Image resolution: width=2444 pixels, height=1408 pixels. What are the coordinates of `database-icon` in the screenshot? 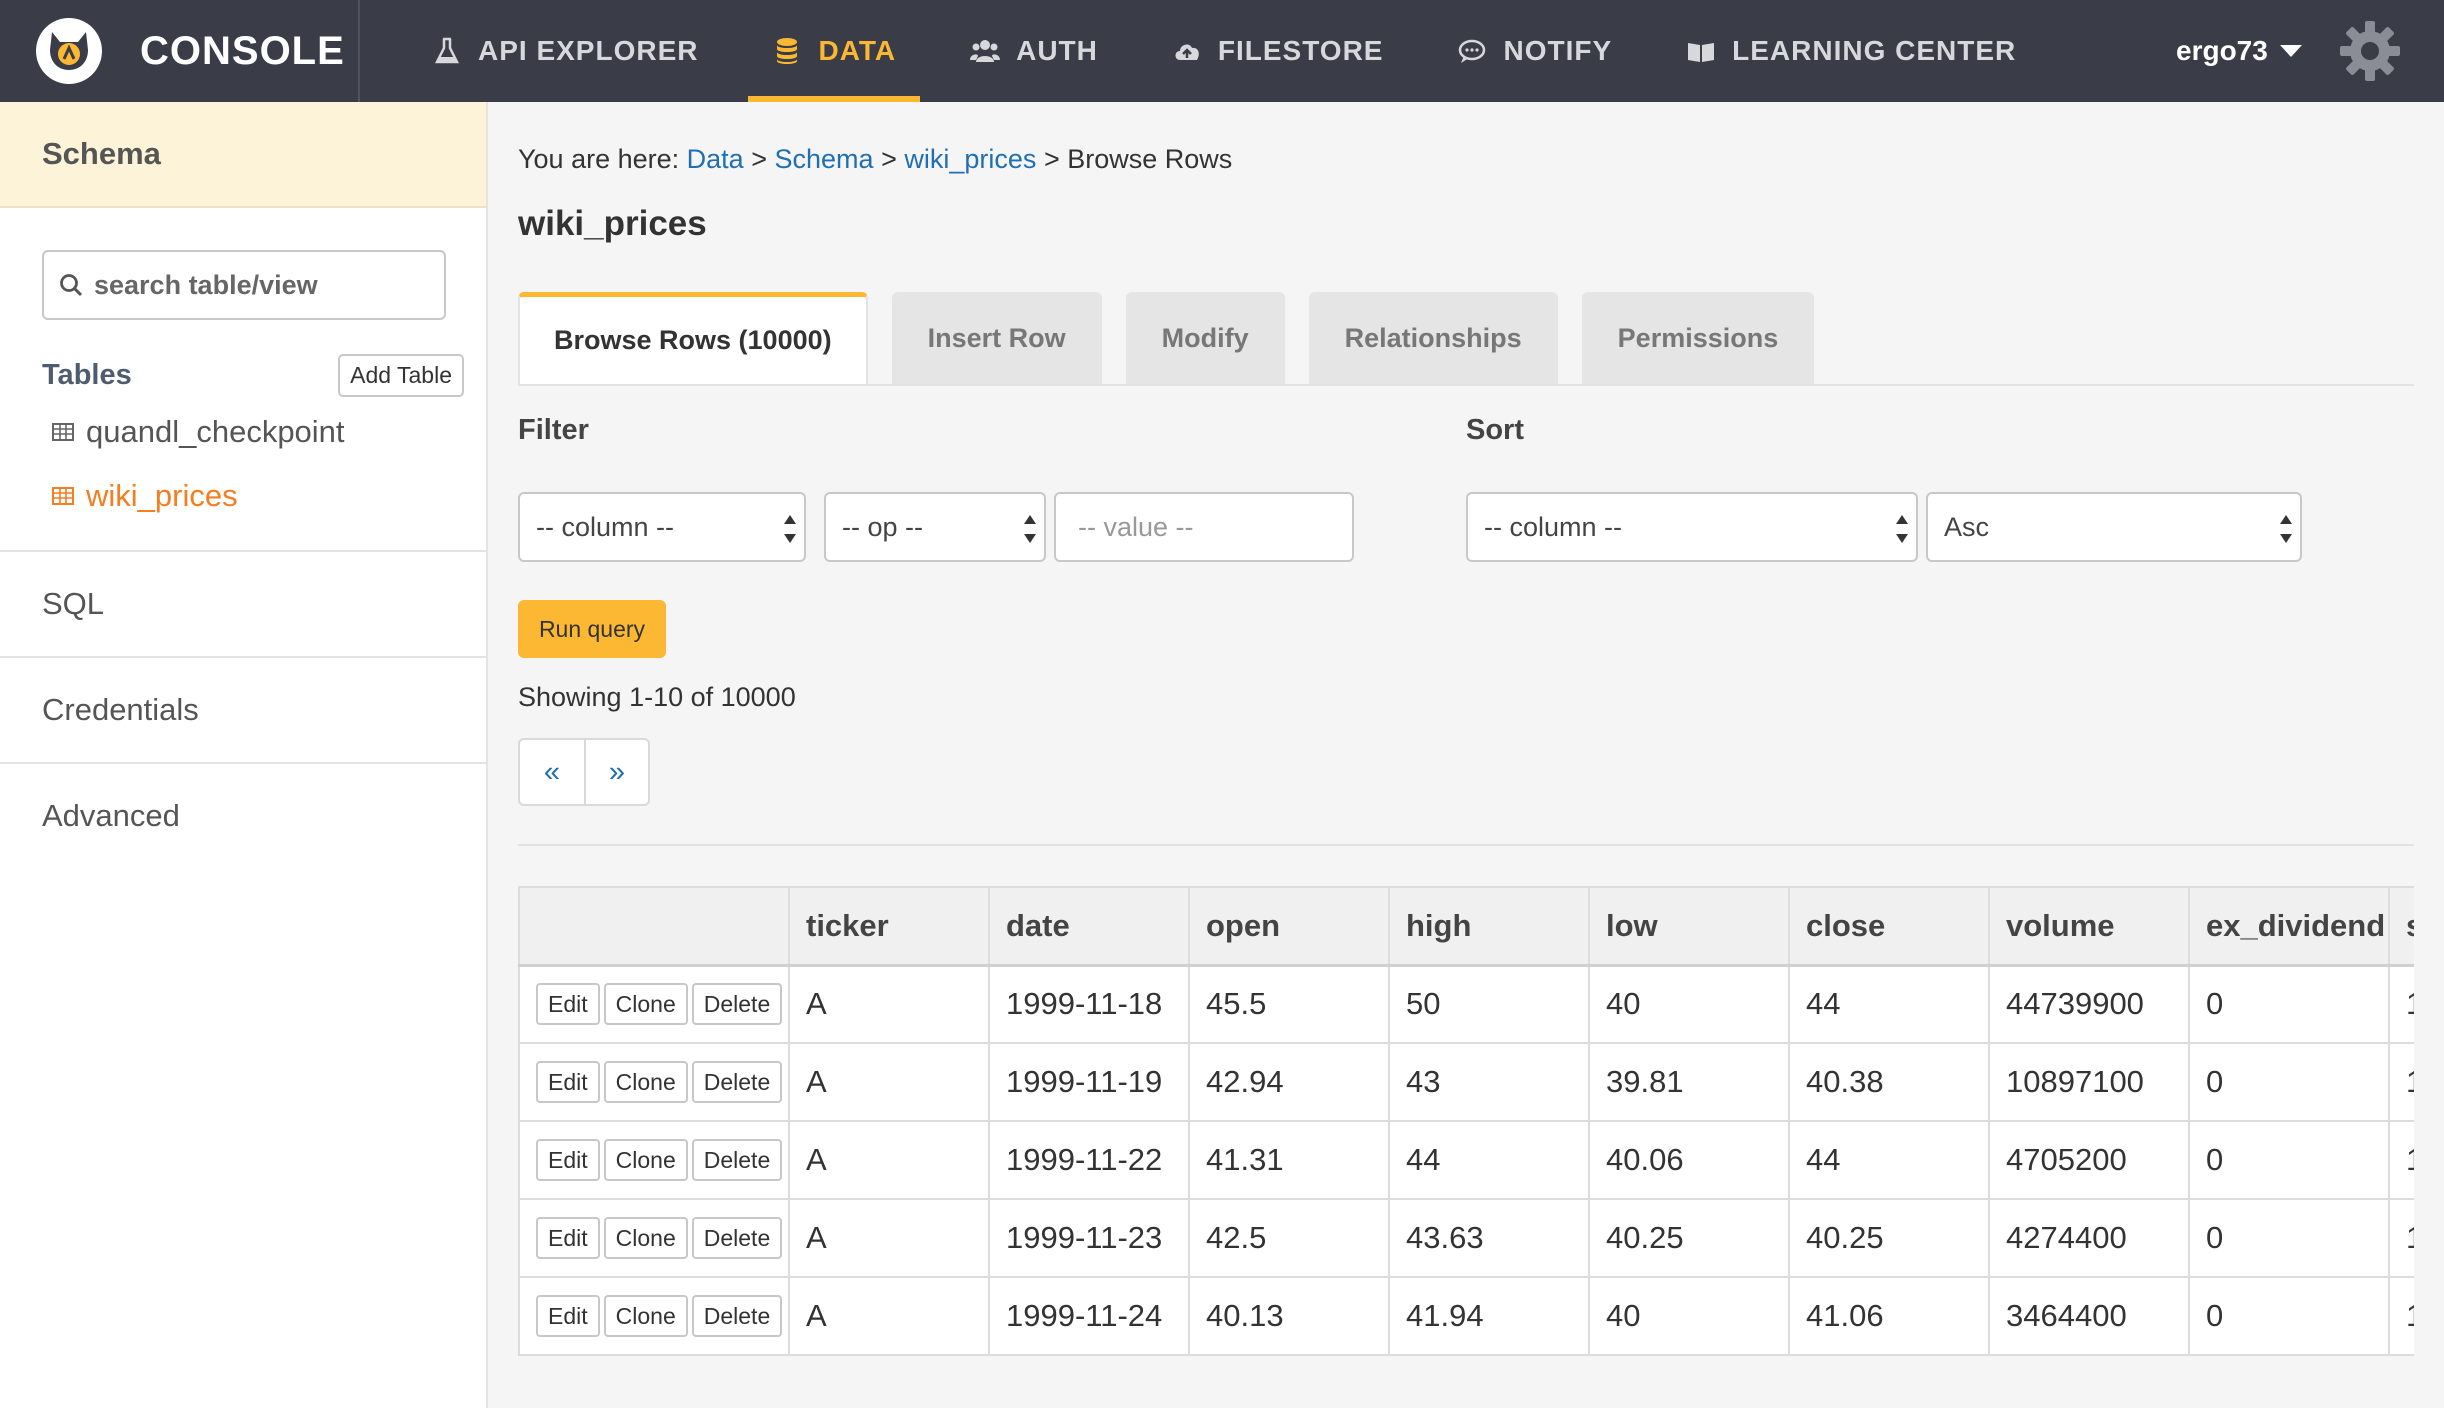 It's located at (787, 51).